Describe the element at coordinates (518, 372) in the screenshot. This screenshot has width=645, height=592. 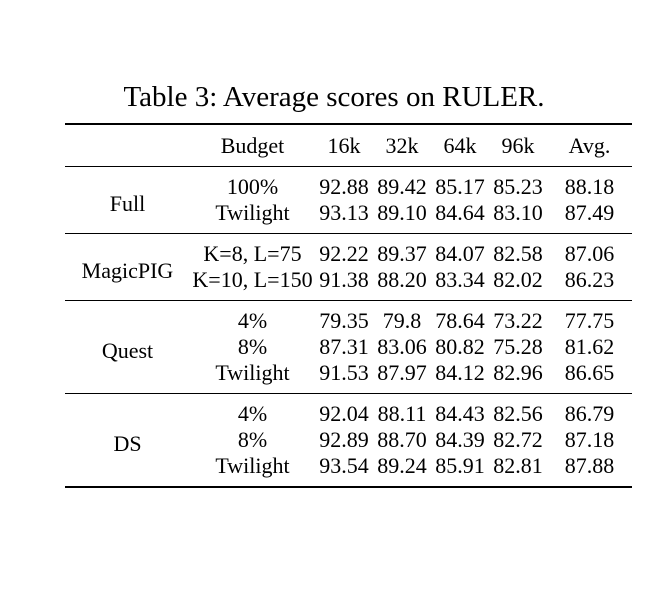
I see `score-cell: 82.96` at that location.